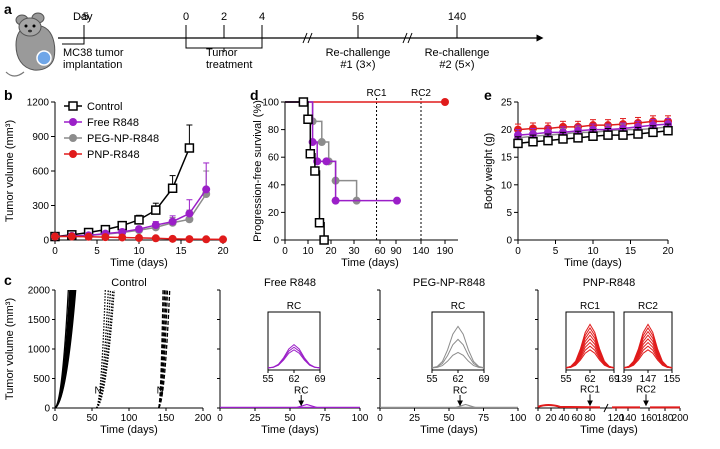 This screenshot has height=449, width=720. What do you see at coordinates (646, 390) in the screenshot?
I see `rc-marker: RC2` at bounding box center [646, 390].